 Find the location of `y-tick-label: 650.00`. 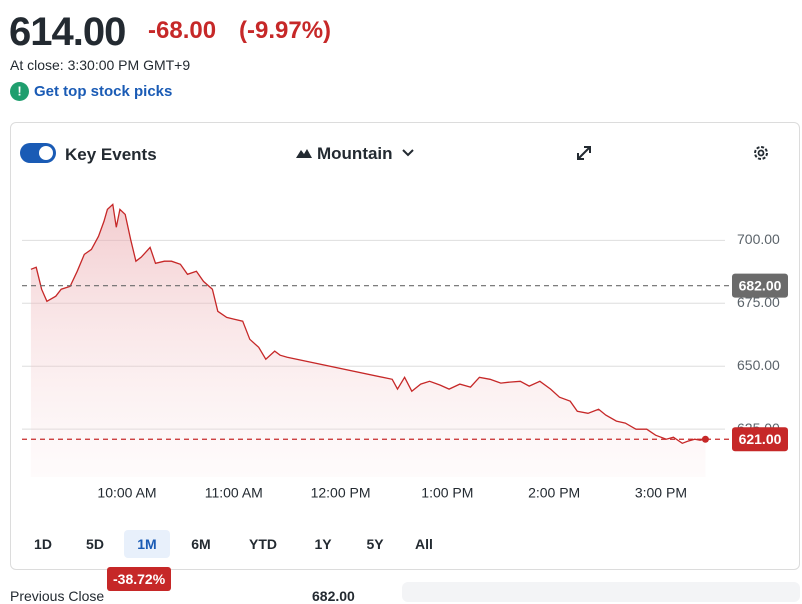

y-tick-label: 650.00 is located at coordinates (758, 365).